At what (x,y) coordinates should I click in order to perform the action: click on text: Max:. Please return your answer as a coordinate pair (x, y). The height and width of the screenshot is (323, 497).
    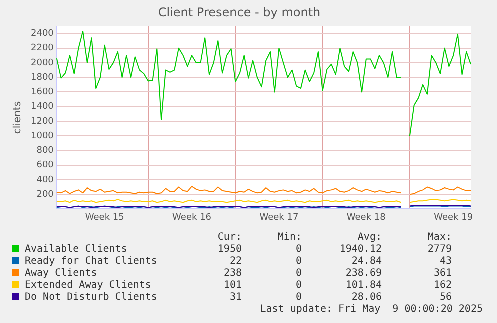
    Looking at the image, I should click on (439, 238).